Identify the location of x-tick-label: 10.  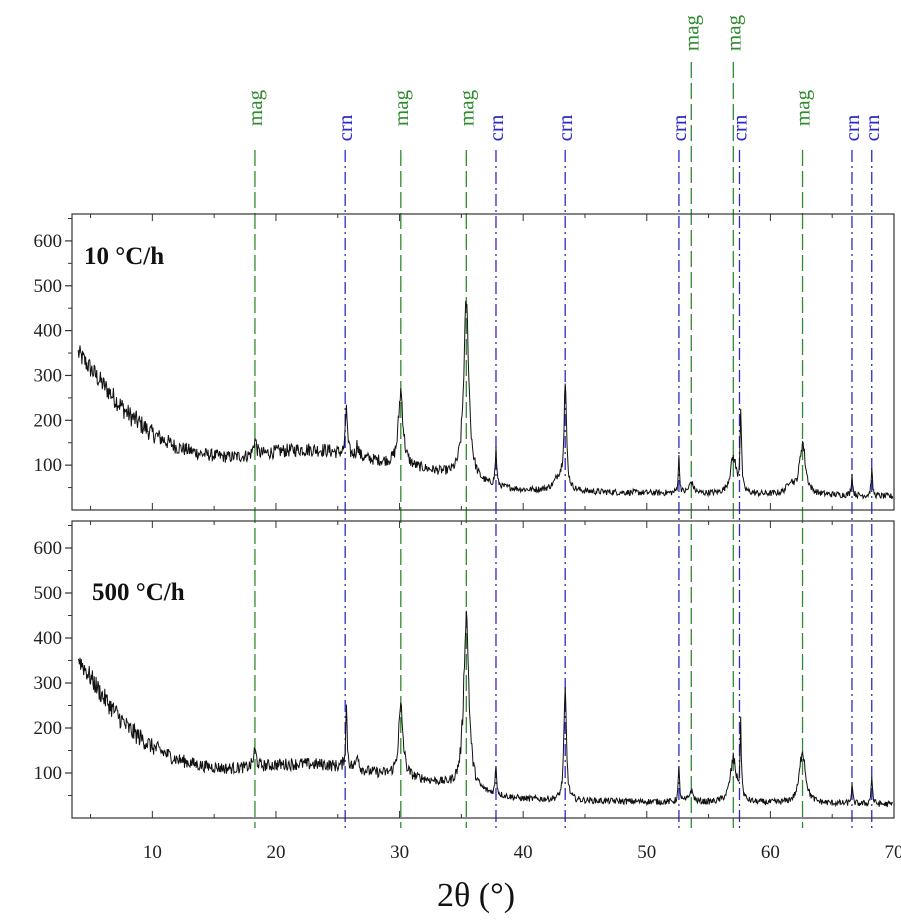
(152, 852).